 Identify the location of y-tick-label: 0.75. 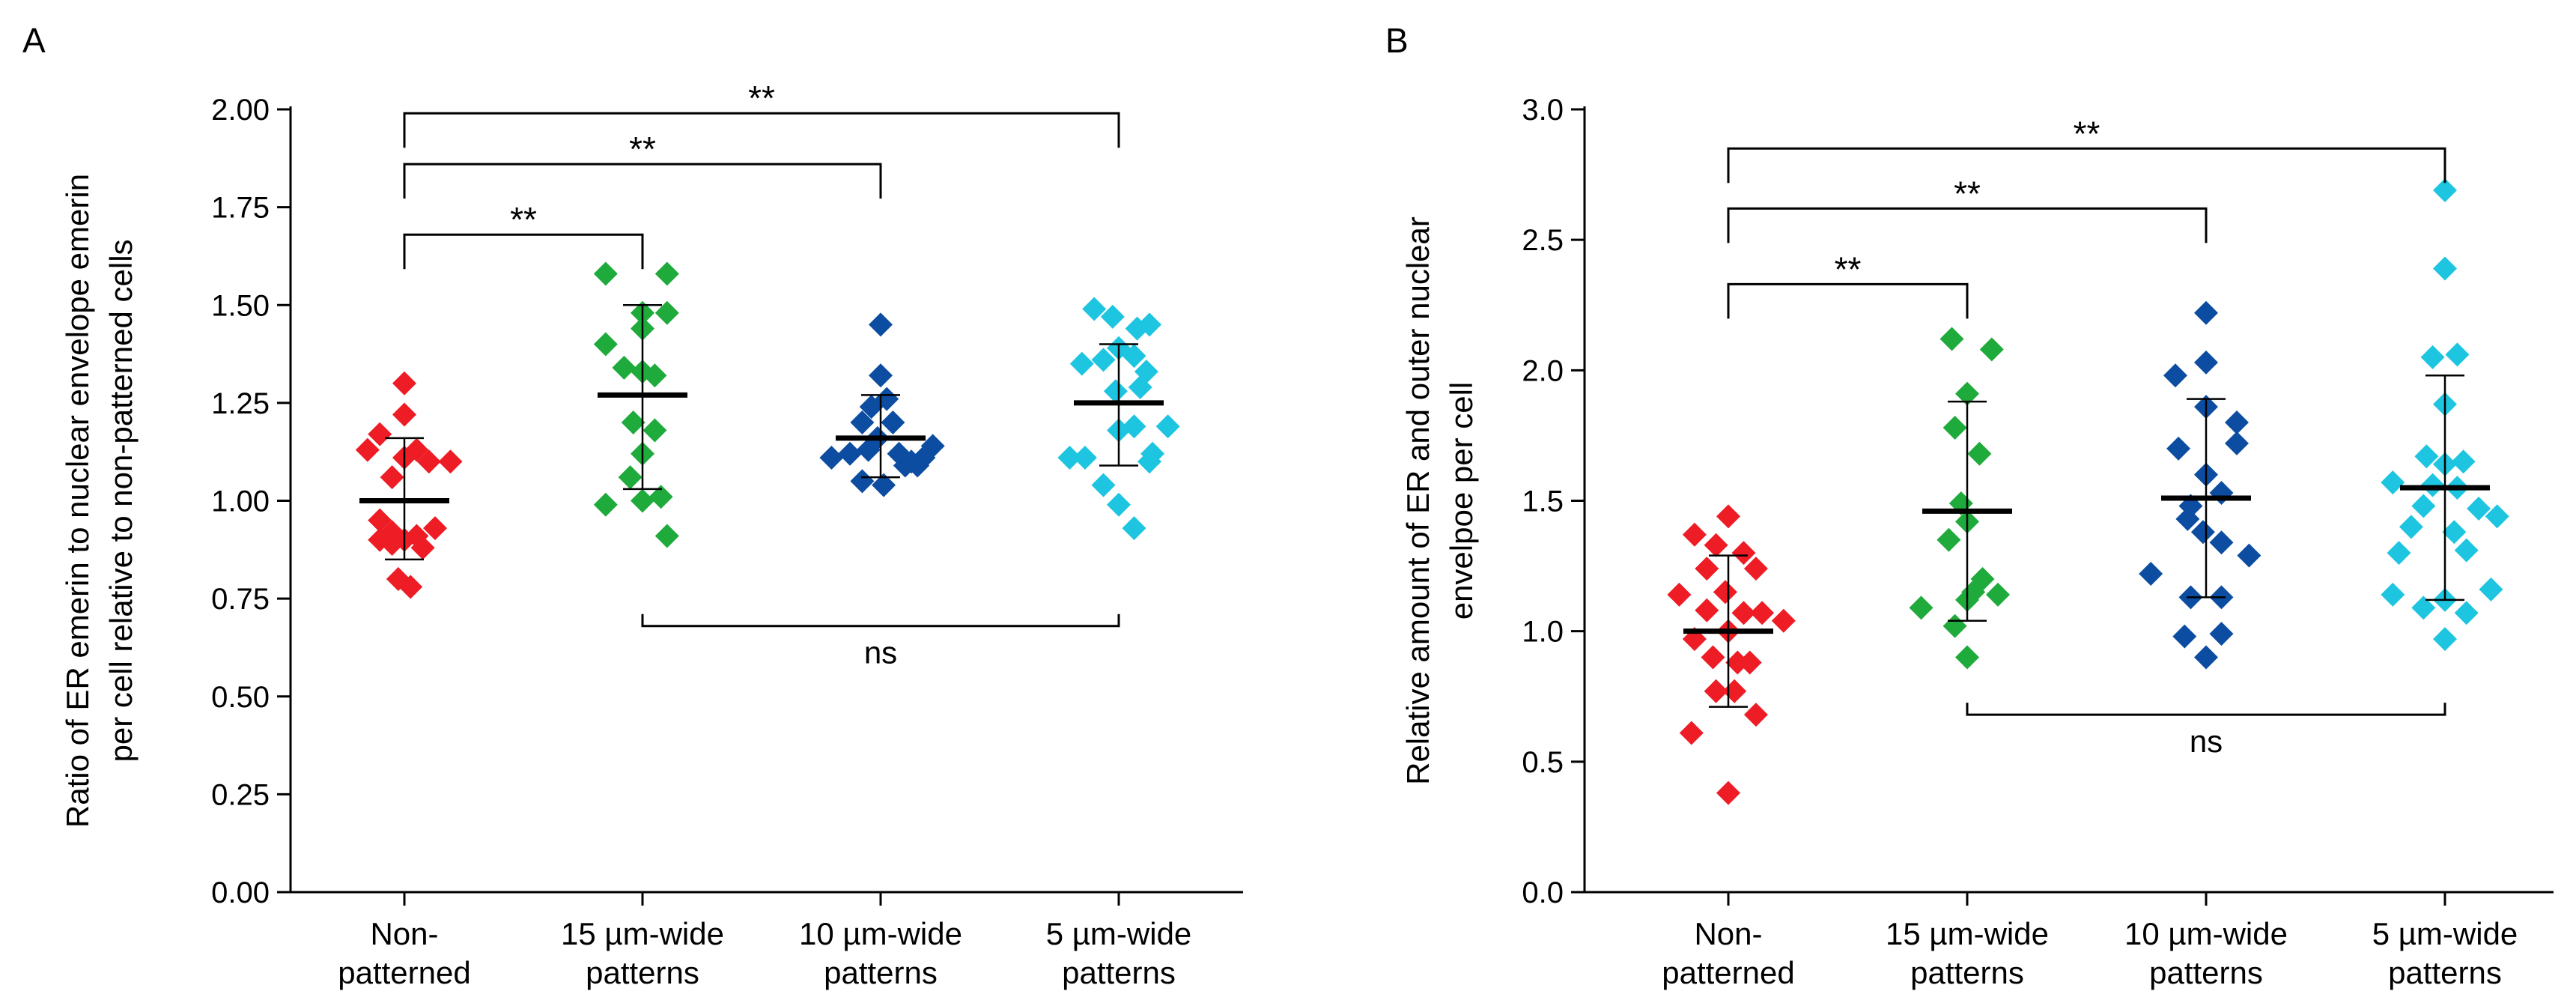
(240, 599).